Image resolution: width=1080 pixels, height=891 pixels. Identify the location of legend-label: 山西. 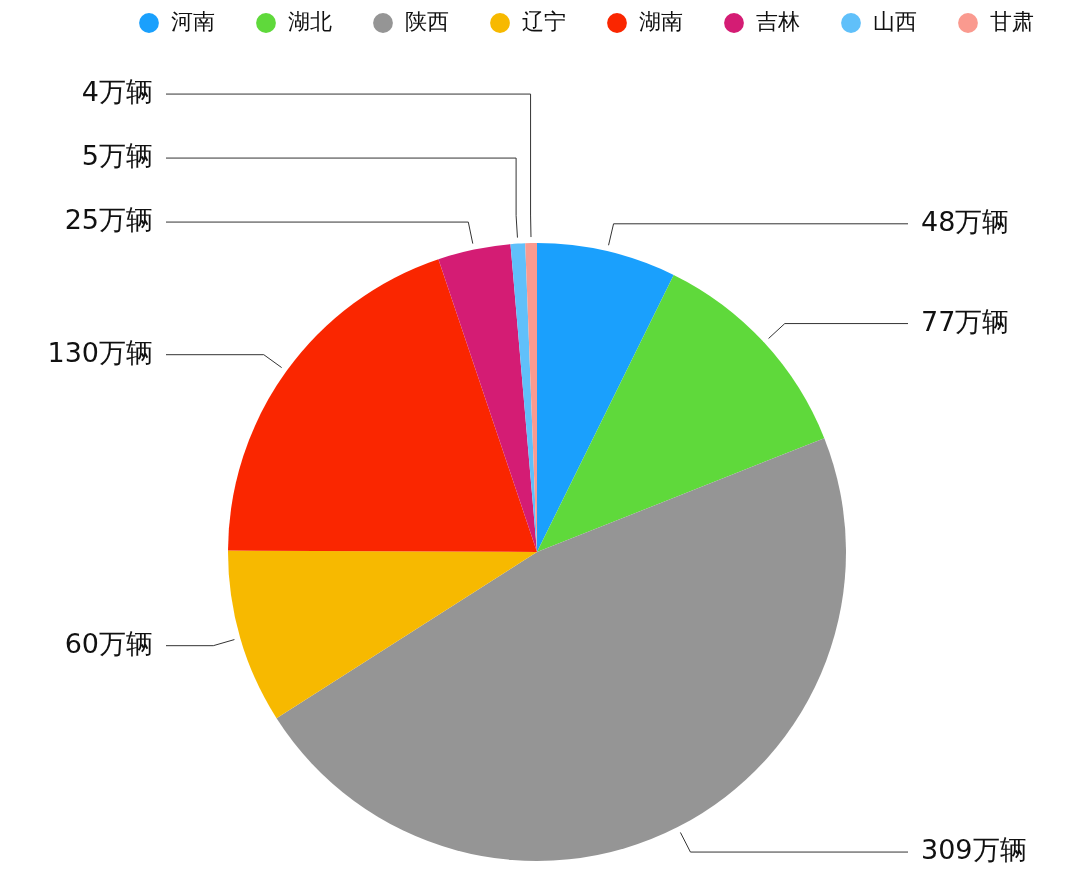
(895, 21).